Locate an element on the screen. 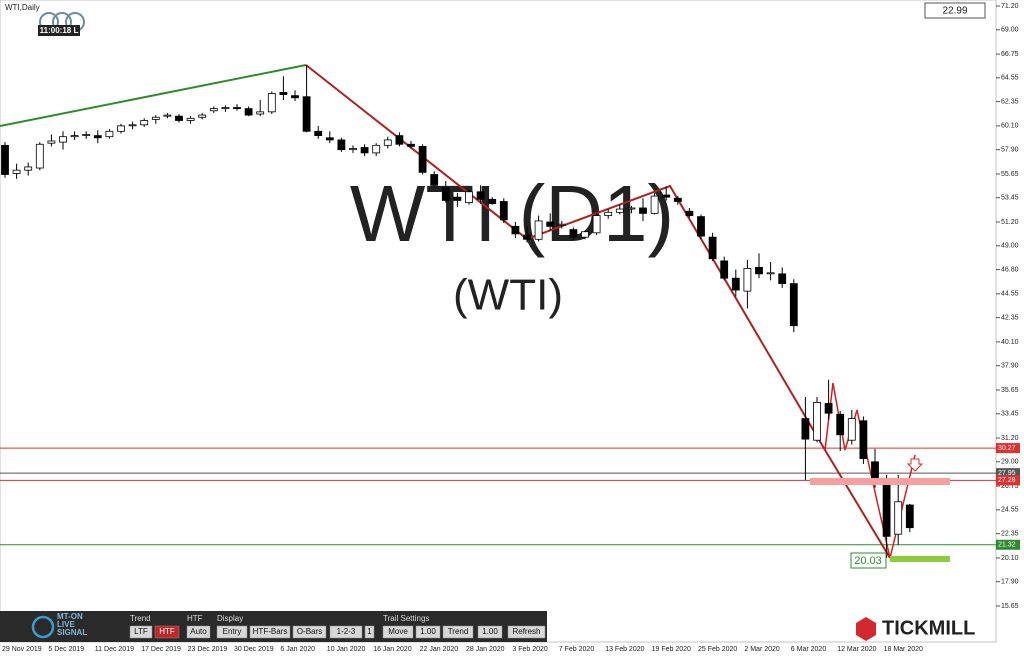 Image resolution: width=1024 pixels, height=658 pixels. logo-text: LIVE is located at coordinates (66, 624).